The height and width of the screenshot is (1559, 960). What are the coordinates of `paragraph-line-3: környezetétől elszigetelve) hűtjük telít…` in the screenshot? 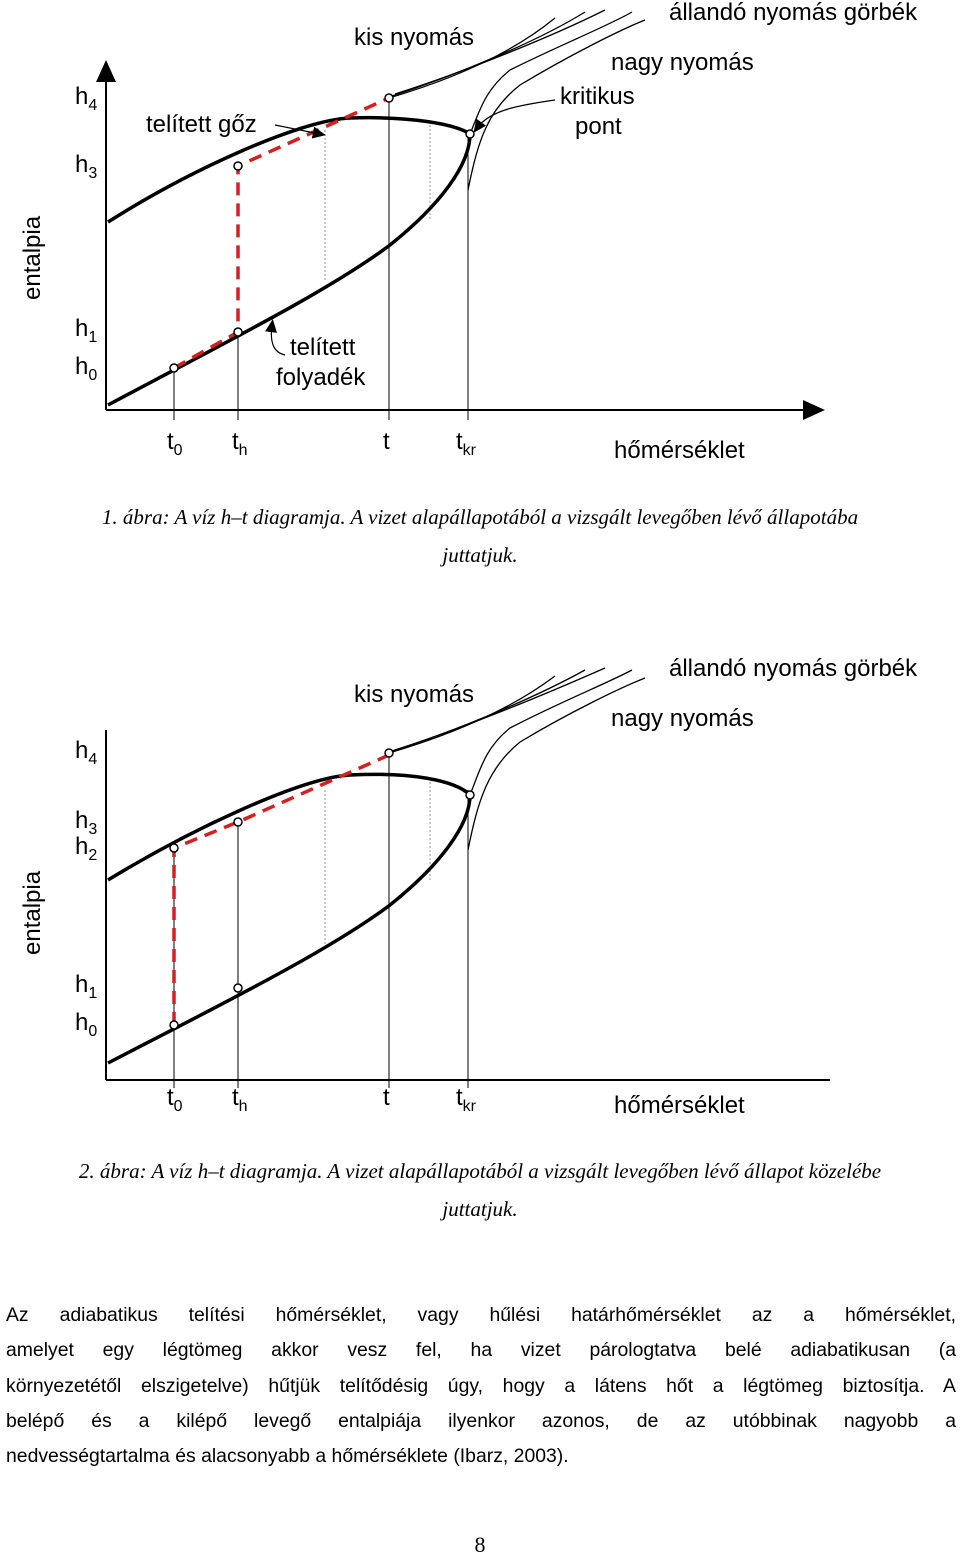 It's located at (481, 1385).